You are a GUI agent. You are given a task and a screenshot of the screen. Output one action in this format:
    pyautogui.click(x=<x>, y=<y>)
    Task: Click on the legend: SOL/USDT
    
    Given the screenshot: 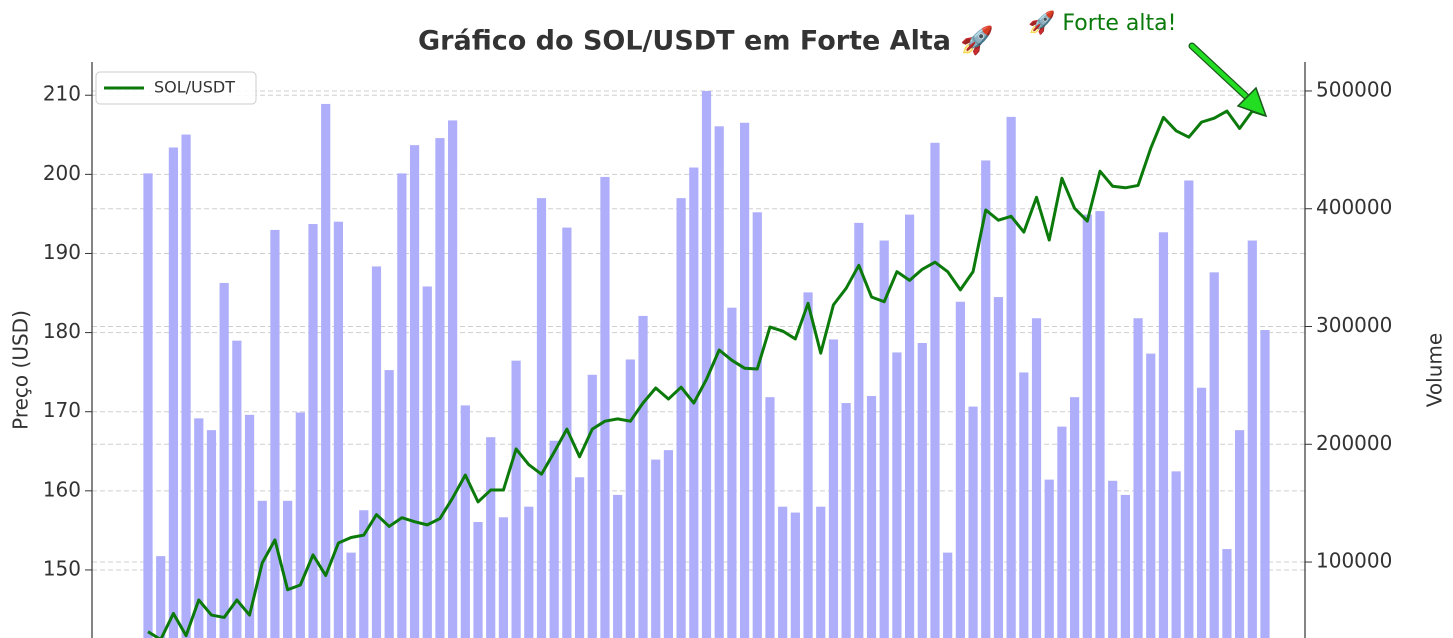 What is the action you would take?
    pyautogui.click(x=176, y=88)
    